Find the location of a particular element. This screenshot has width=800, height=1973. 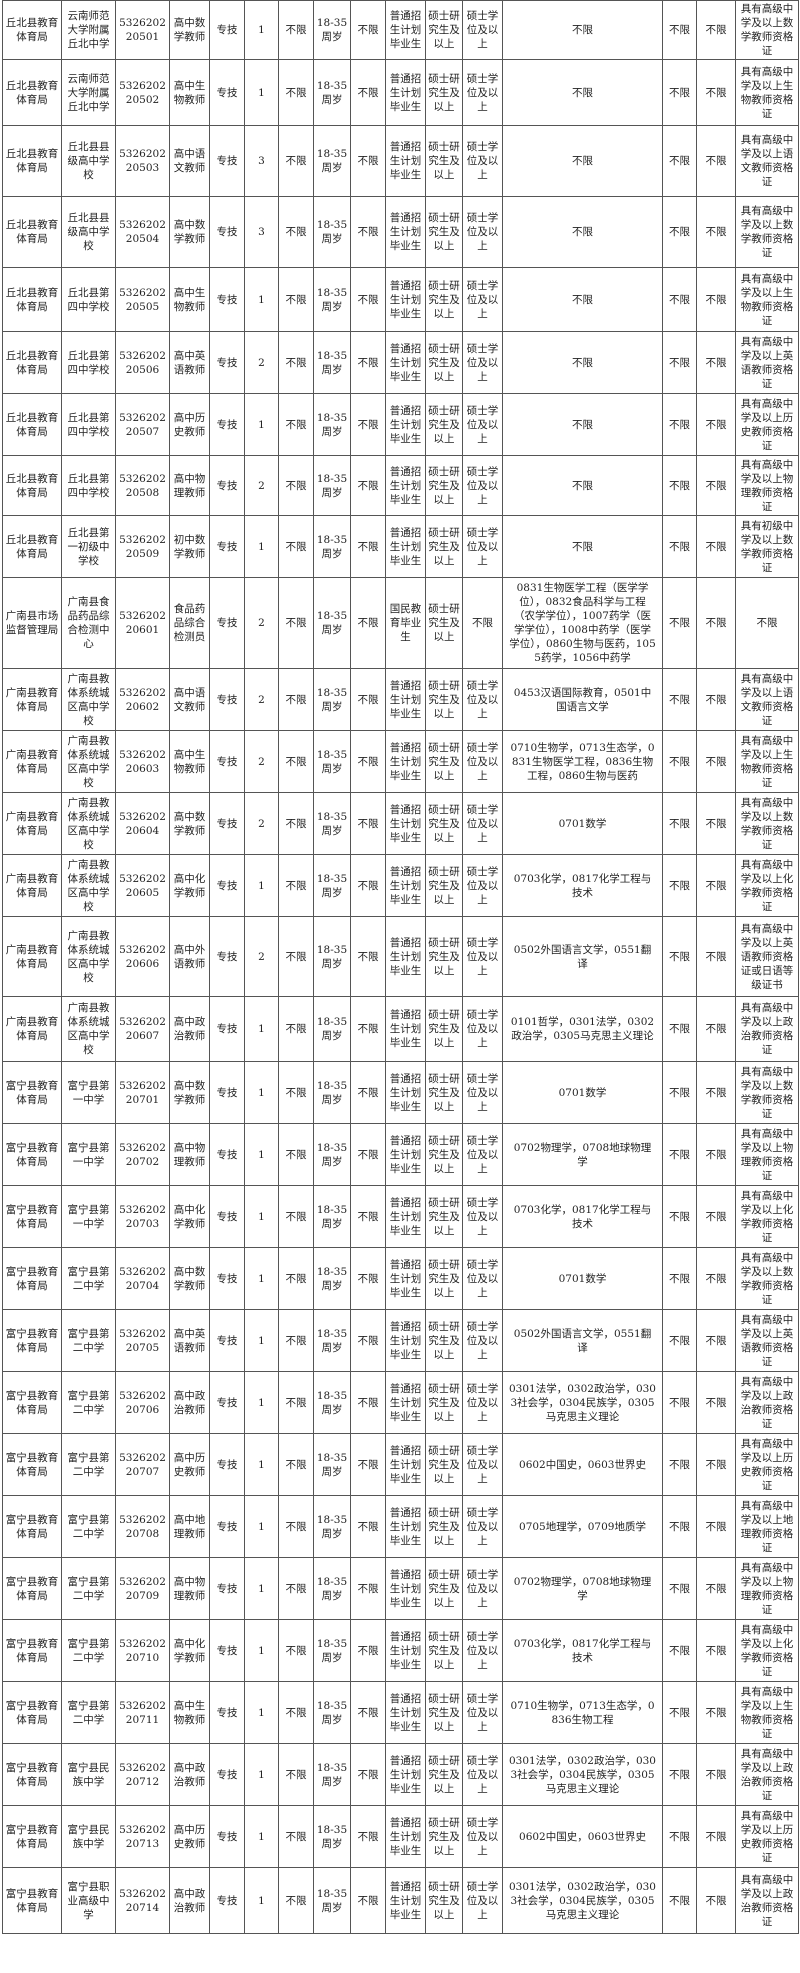

other: 不限 is located at coordinates (716, 1216).